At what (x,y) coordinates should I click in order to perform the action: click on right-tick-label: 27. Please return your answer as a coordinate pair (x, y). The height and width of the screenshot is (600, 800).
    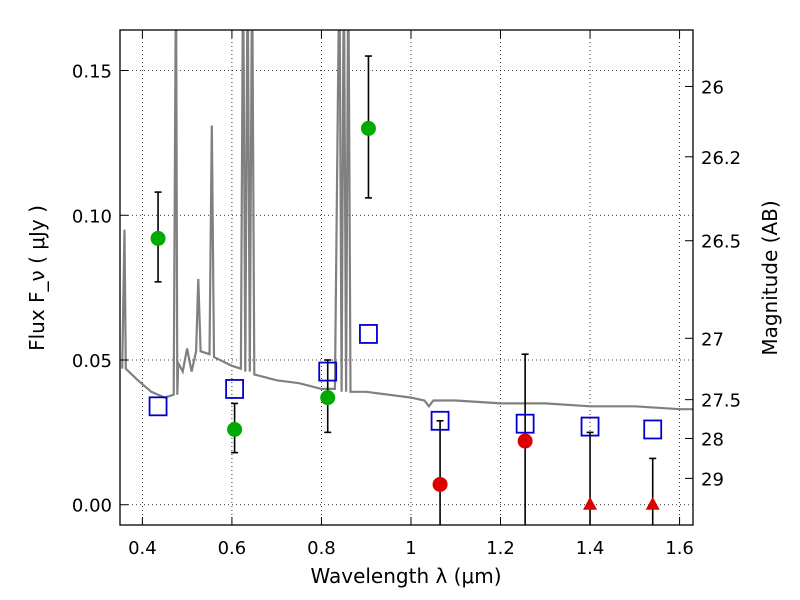
    Looking at the image, I should click on (712, 339).